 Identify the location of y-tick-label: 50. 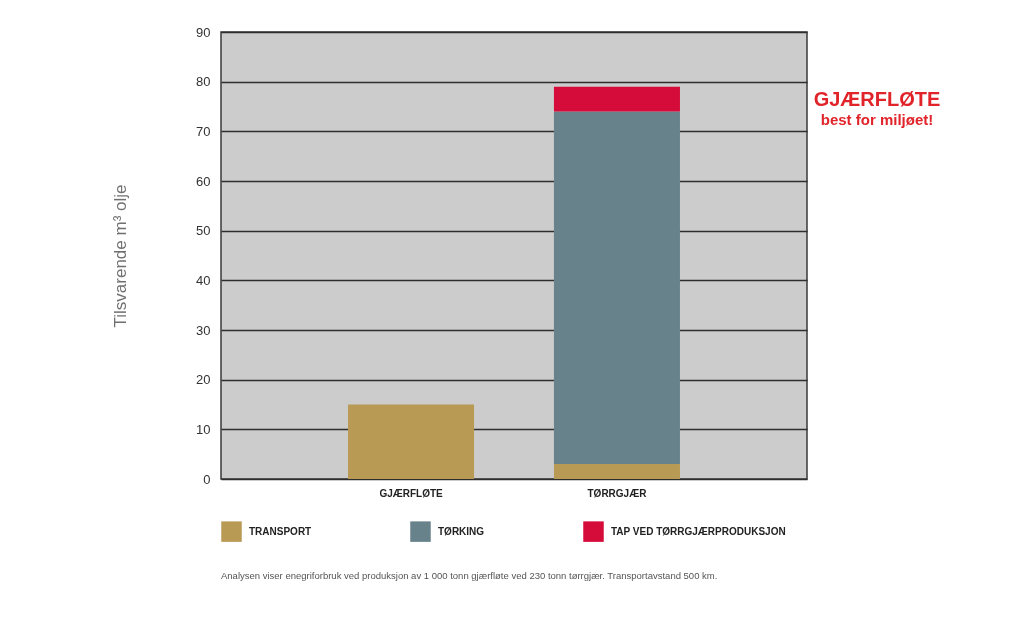
(203, 231).